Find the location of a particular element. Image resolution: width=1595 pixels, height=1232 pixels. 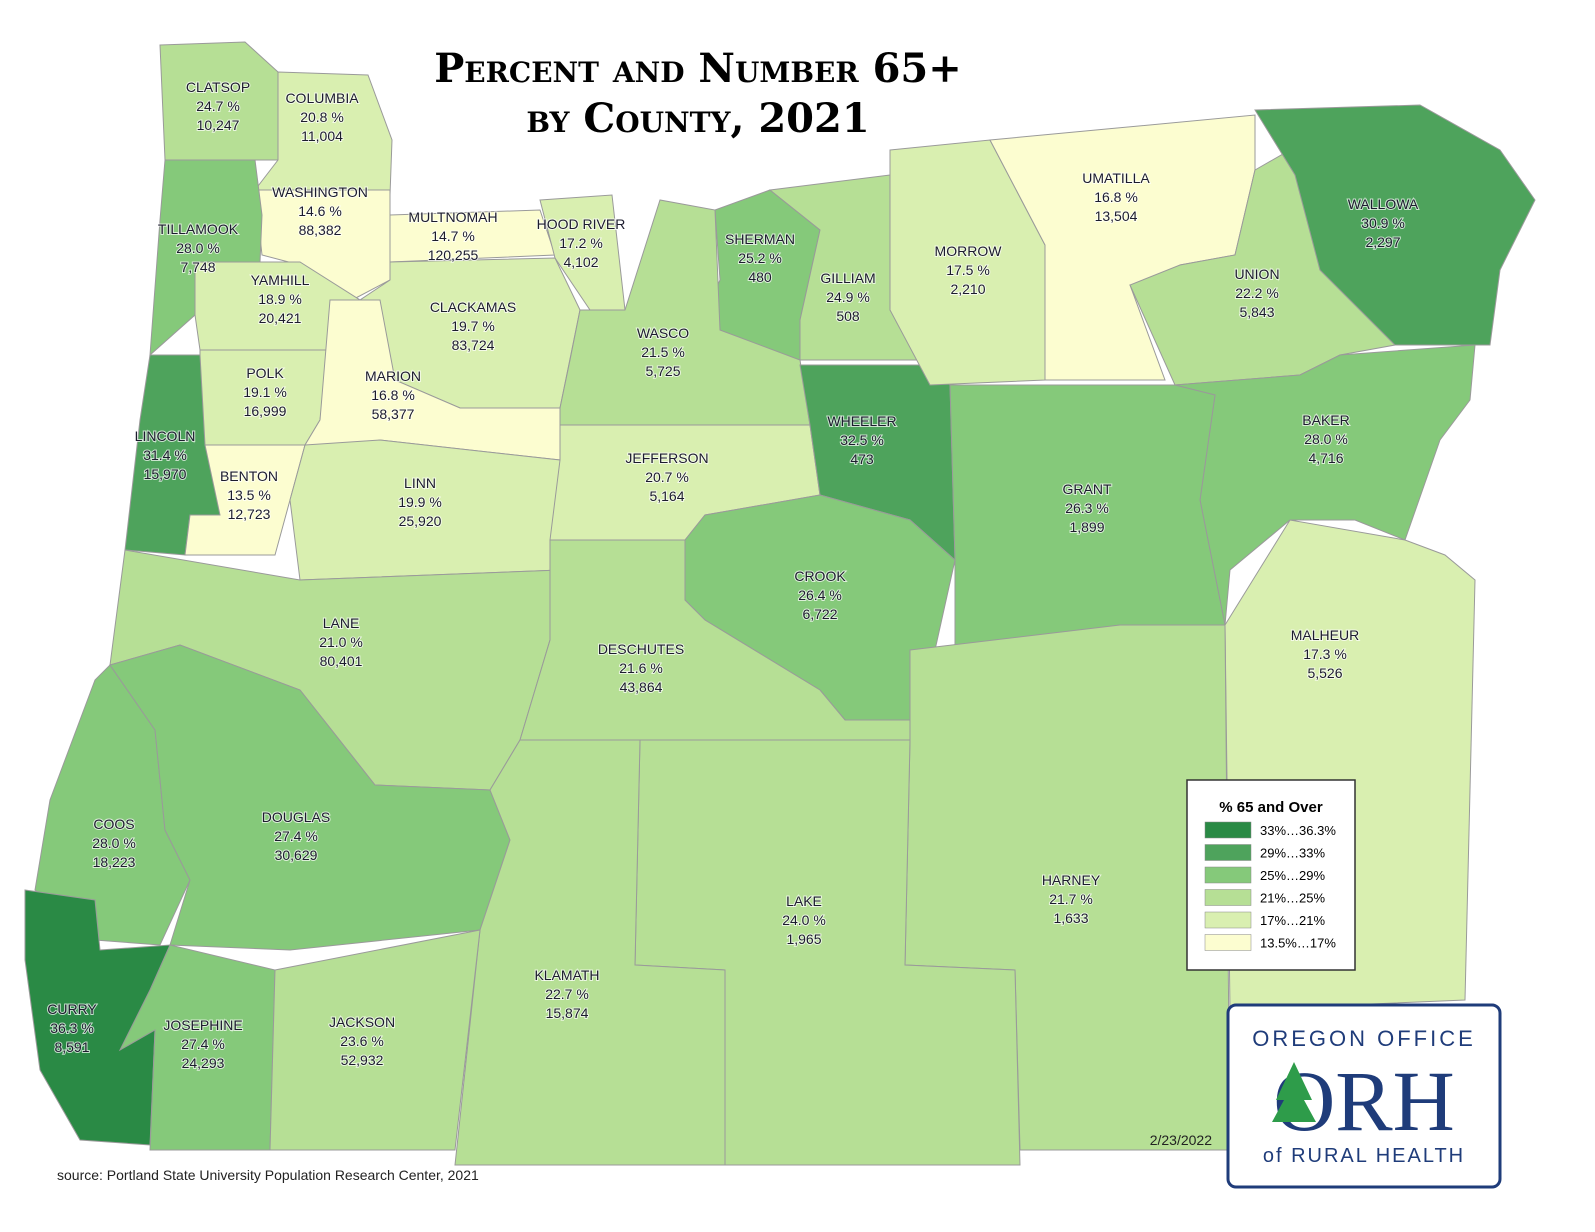

county-percent: 17.5 % is located at coordinates (968, 270).